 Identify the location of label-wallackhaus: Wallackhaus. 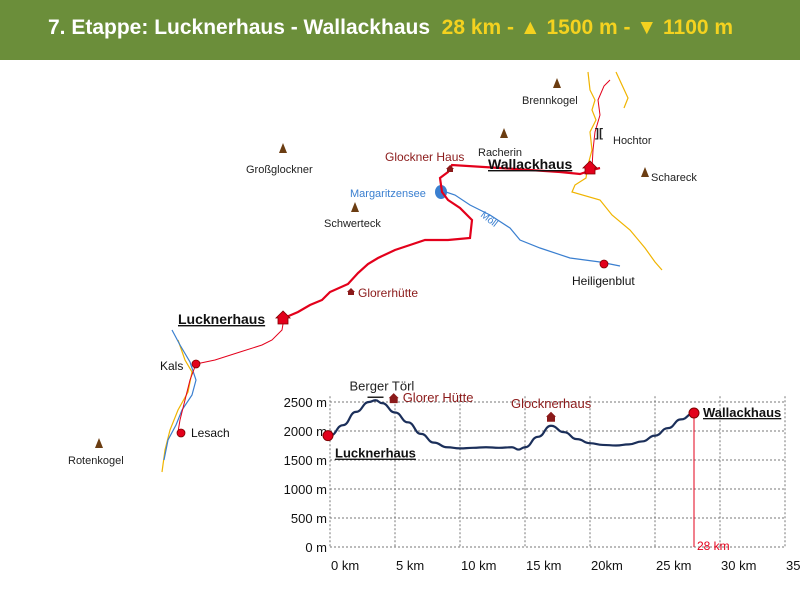
(530, 164).